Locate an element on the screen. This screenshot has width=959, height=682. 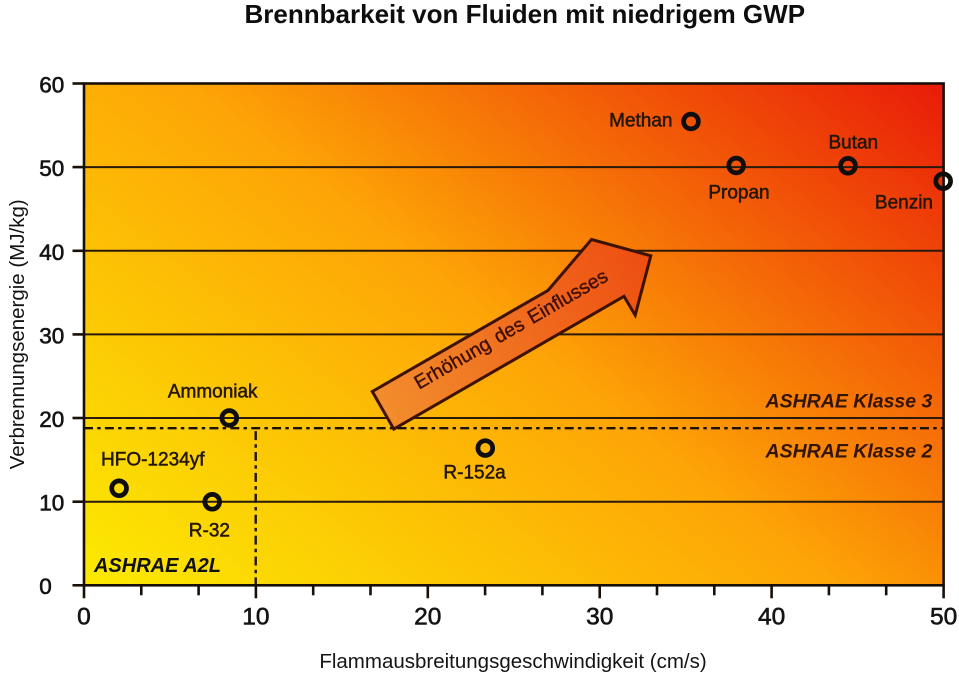
svg-text:Flammausbreitungsgeschwindigke: Flammausbreitungsgeschwindigkeit (cm/s) is located at coordinates (512, 661).